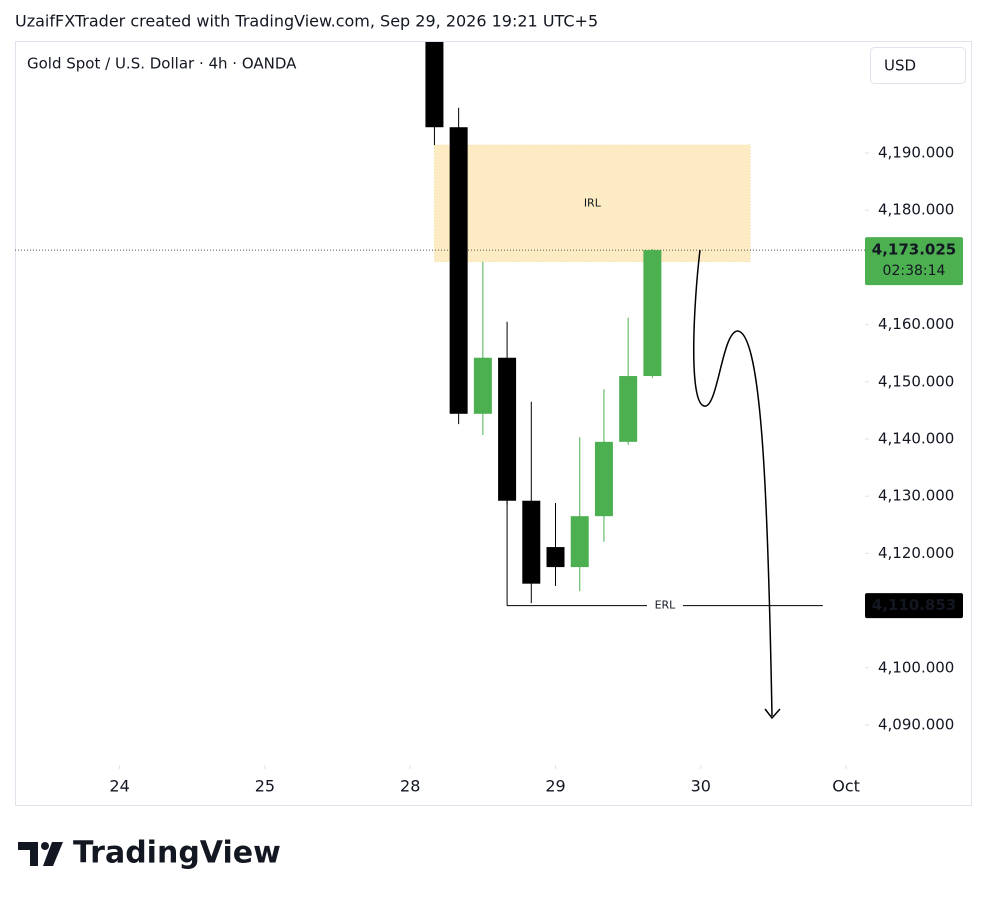  What do you see at coordinates (916, 324) in the screenshot?
I see `y-tick-label: 4,160.000` at bounding box center [916, 324].